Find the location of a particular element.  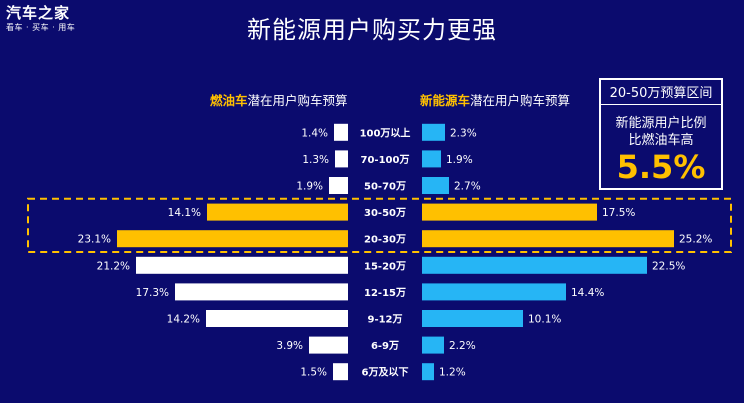

category-label: 20-30万 is located at coordinates (385, 240).